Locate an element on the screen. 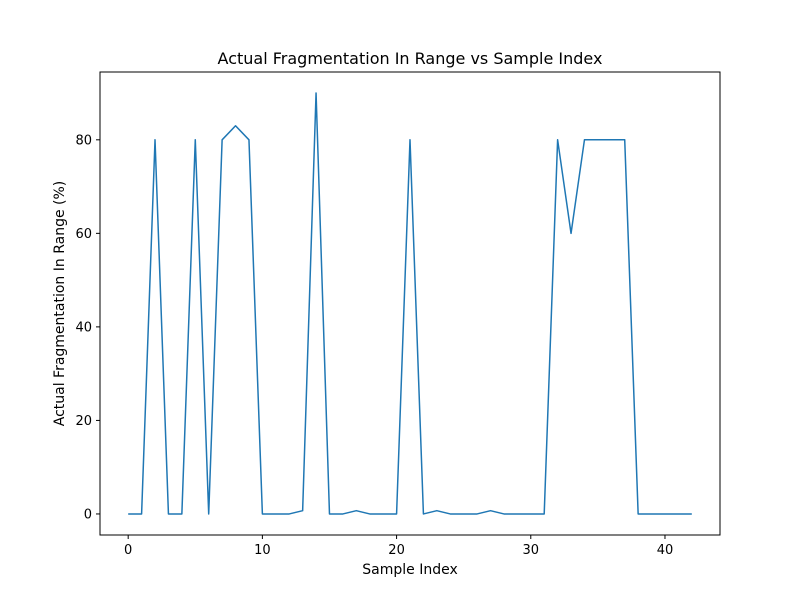 The image size is (800, 600). x-axis: 0 10 20 30 40 is located at coordinates (398, 546).